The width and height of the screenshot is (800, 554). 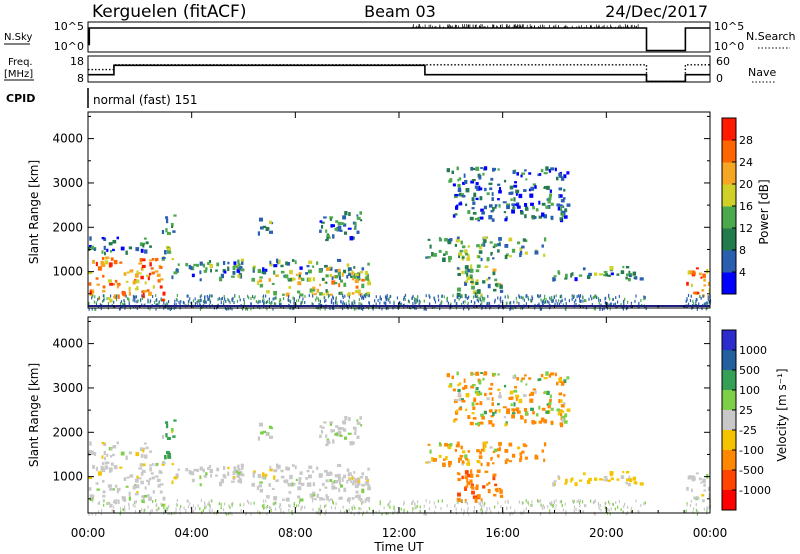 What do you see at coordinates (656, 11) in the screenshot?
I see `date-title: 24/Dec/2017` at bounding box center [656, 11].